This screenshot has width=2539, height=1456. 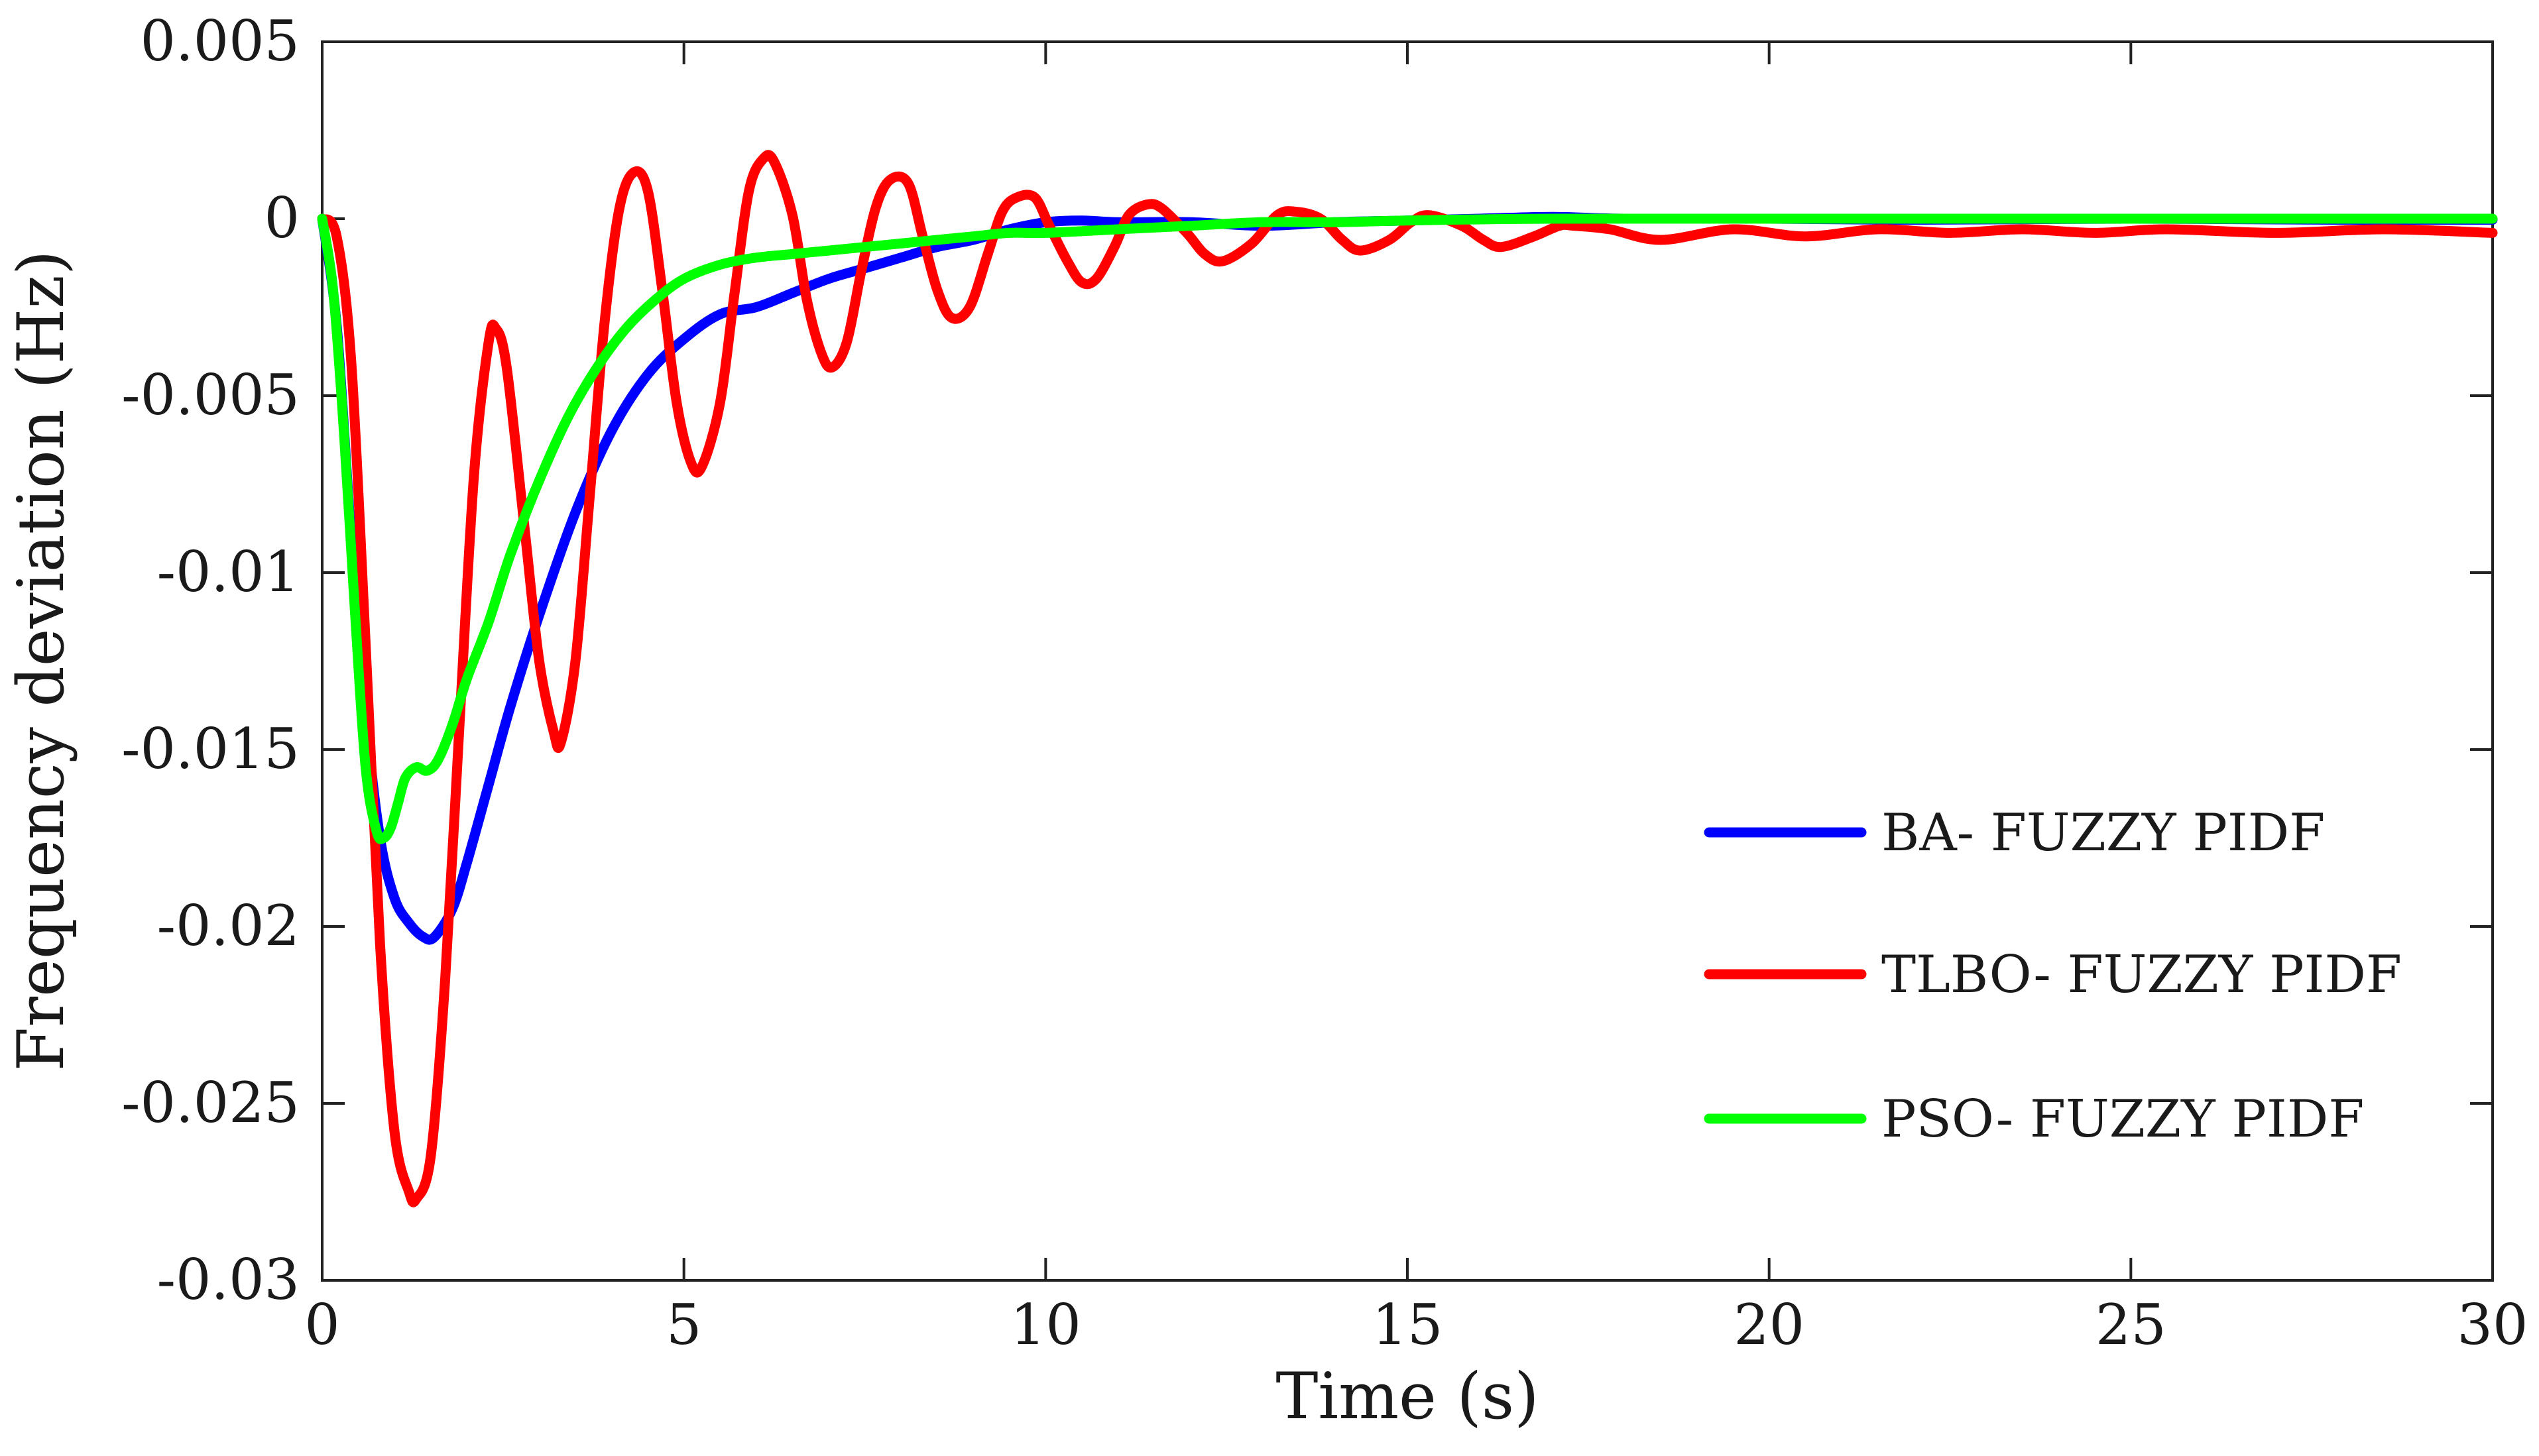 I want to click on legend-label: BA- FUZZY PIDF, so click(x=2103, y=833).